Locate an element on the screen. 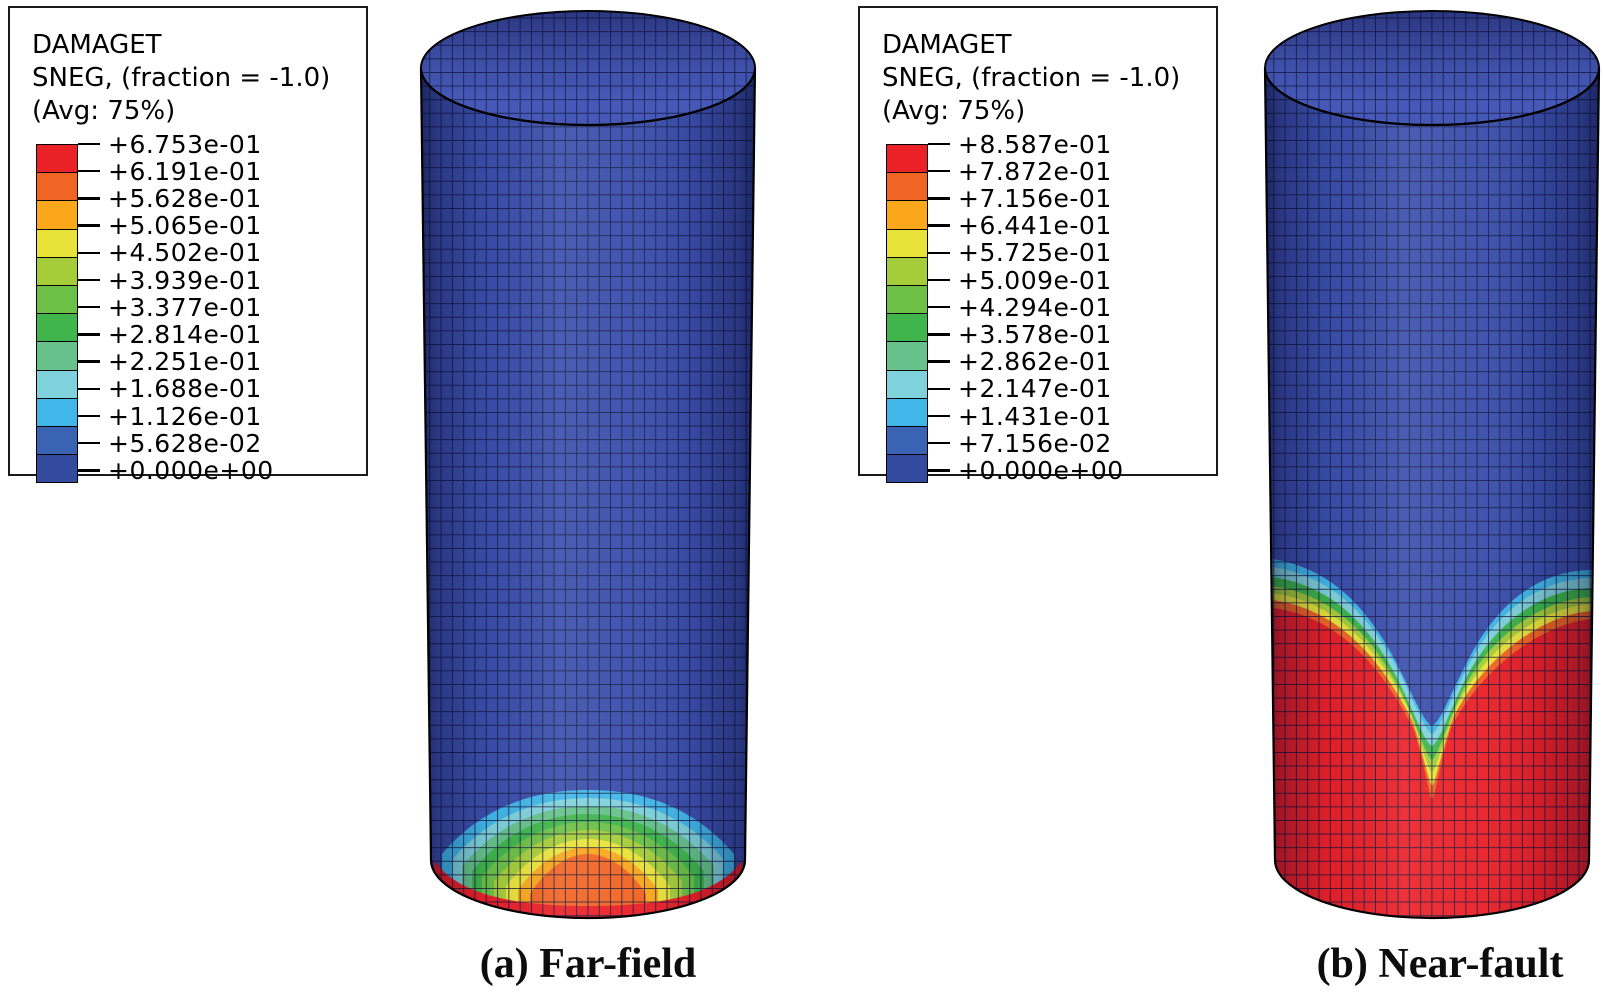  legend-tick-label: +6.441e-01 is located at coordinates (1020, 225).